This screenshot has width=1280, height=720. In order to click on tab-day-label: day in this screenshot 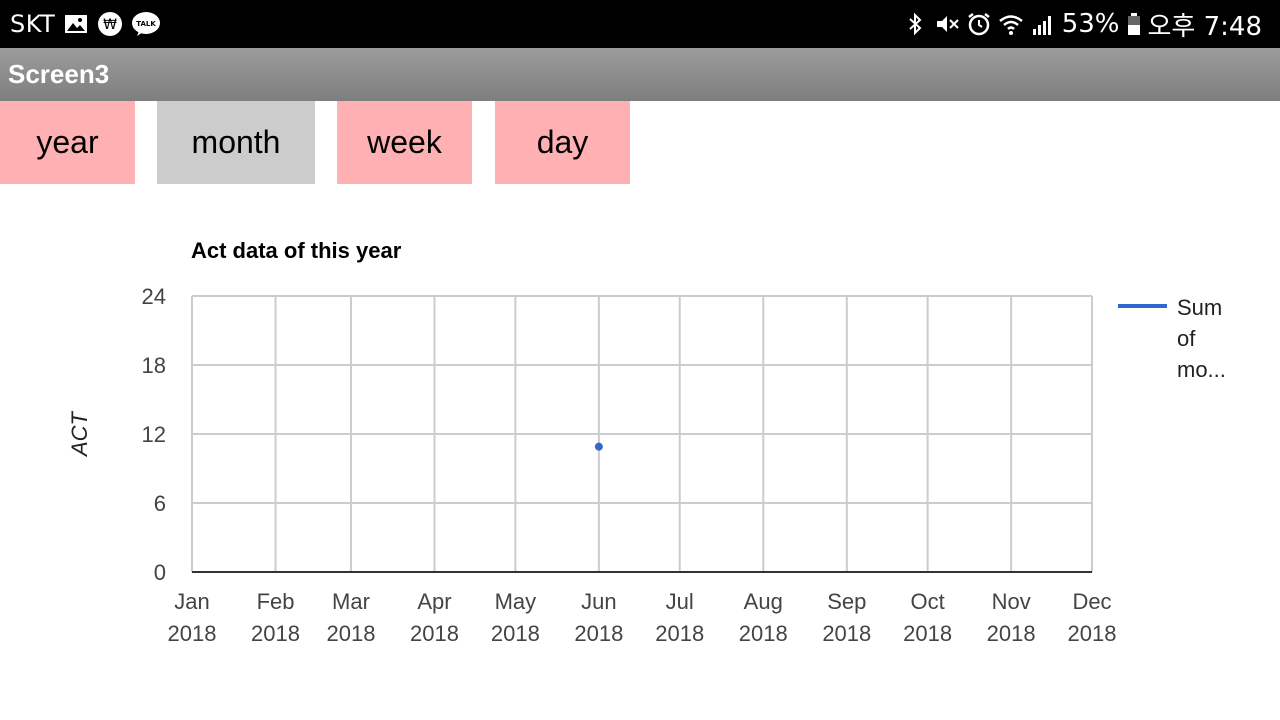, I will do `click(562, 142)`.